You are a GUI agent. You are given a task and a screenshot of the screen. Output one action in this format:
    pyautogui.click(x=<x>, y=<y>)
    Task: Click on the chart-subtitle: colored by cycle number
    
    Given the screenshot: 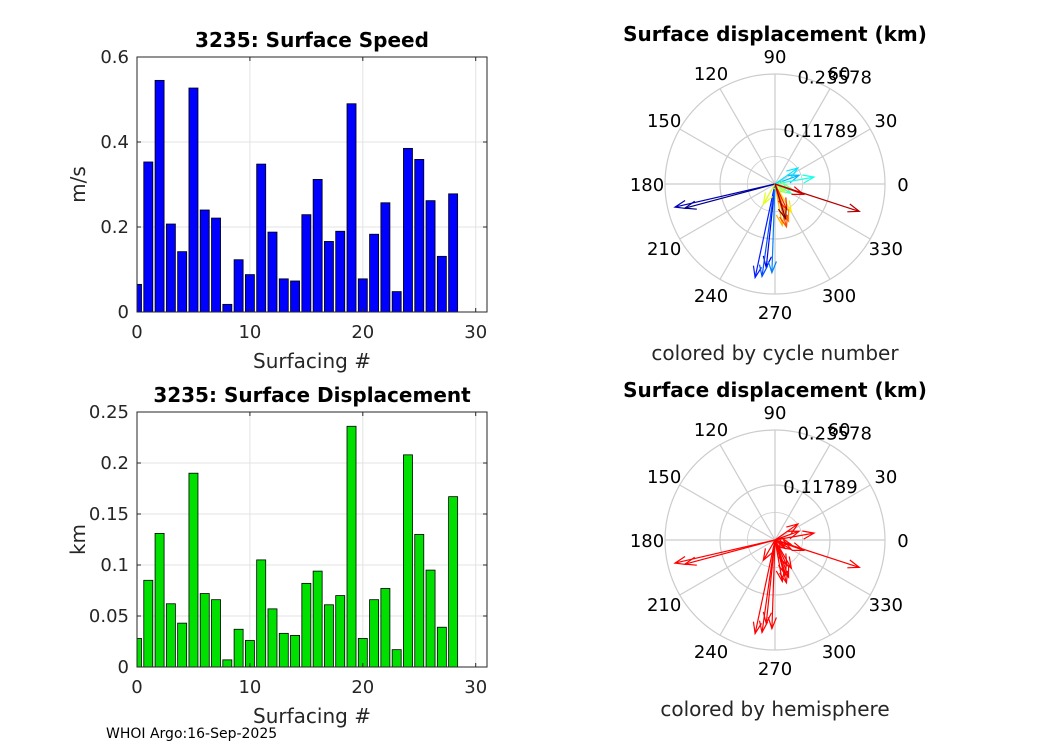 What is the action you would take?
    pyautogui.click(x=775, y=353)
    